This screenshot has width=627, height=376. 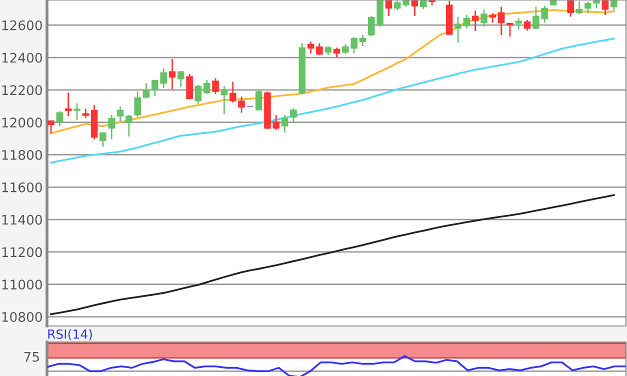 I want to click on y-tick-label: 11600, so click(x=22, y=187).